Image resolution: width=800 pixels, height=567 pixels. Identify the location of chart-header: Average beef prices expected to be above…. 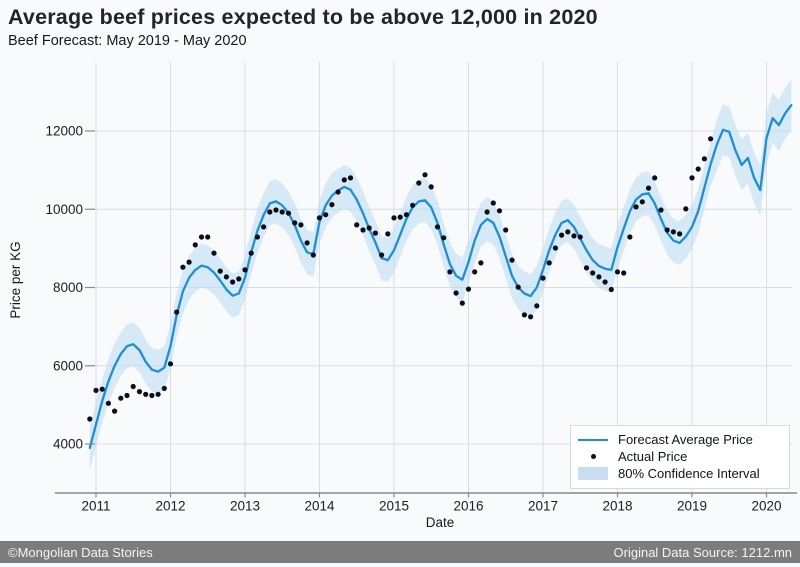
(303, 27).